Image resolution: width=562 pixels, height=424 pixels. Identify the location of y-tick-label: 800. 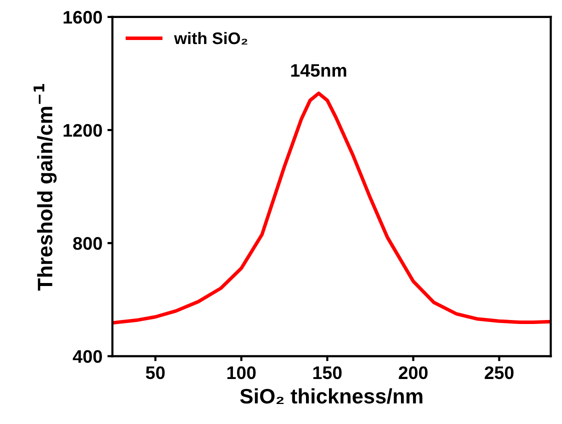
(87, 243).